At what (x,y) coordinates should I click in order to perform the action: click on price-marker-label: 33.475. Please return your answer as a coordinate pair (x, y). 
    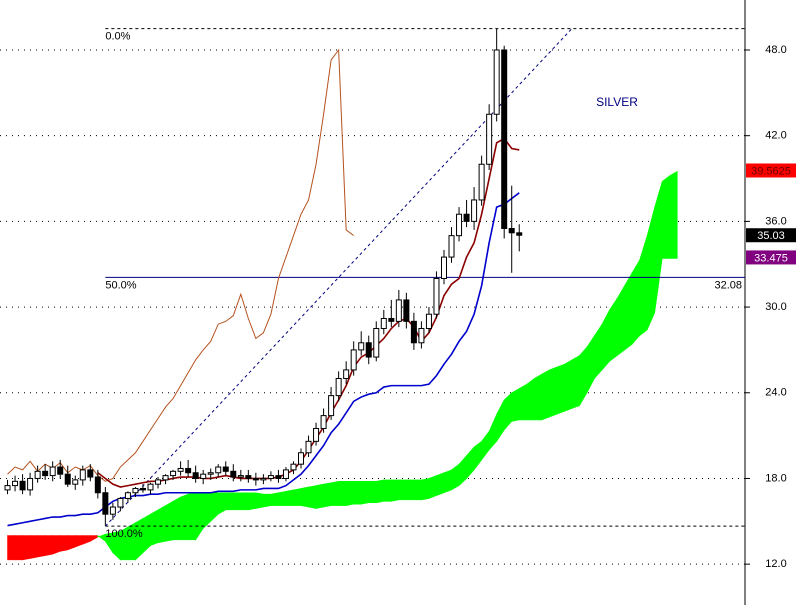
    Looking at the image, I should click on (771, 258).